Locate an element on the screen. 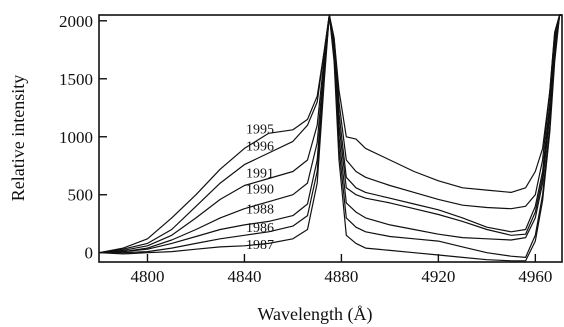  series-label-1991: 1991 is located at coordinates (260, 173).